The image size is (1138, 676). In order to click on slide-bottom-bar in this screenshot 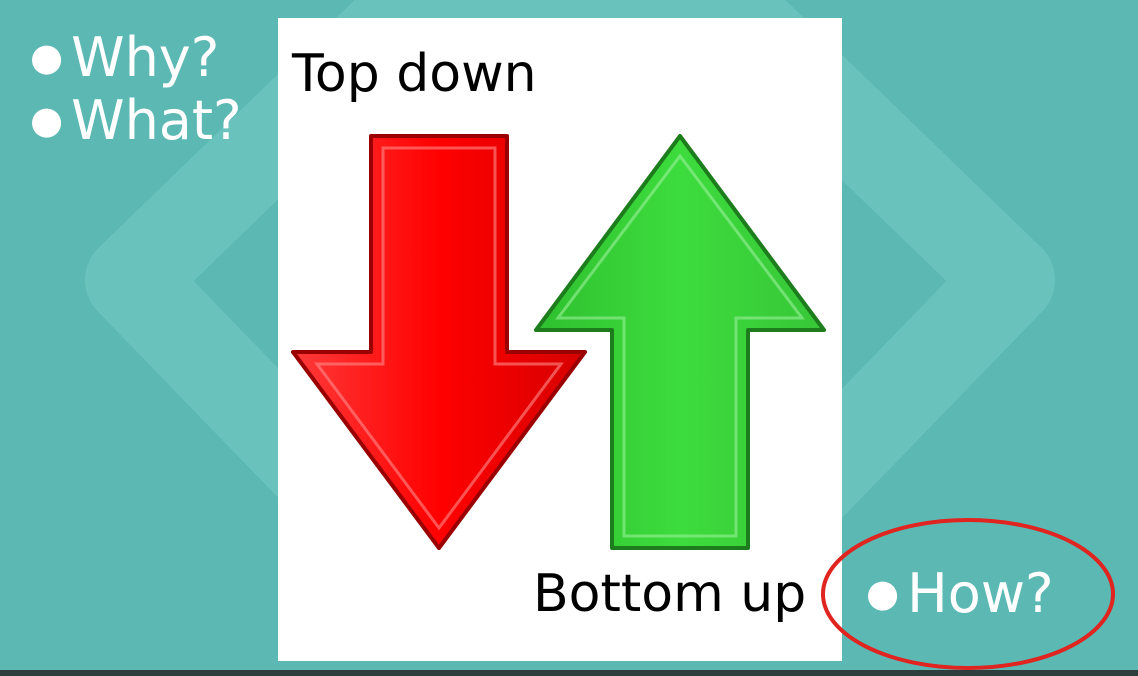, I will do `click(569, 673)`.